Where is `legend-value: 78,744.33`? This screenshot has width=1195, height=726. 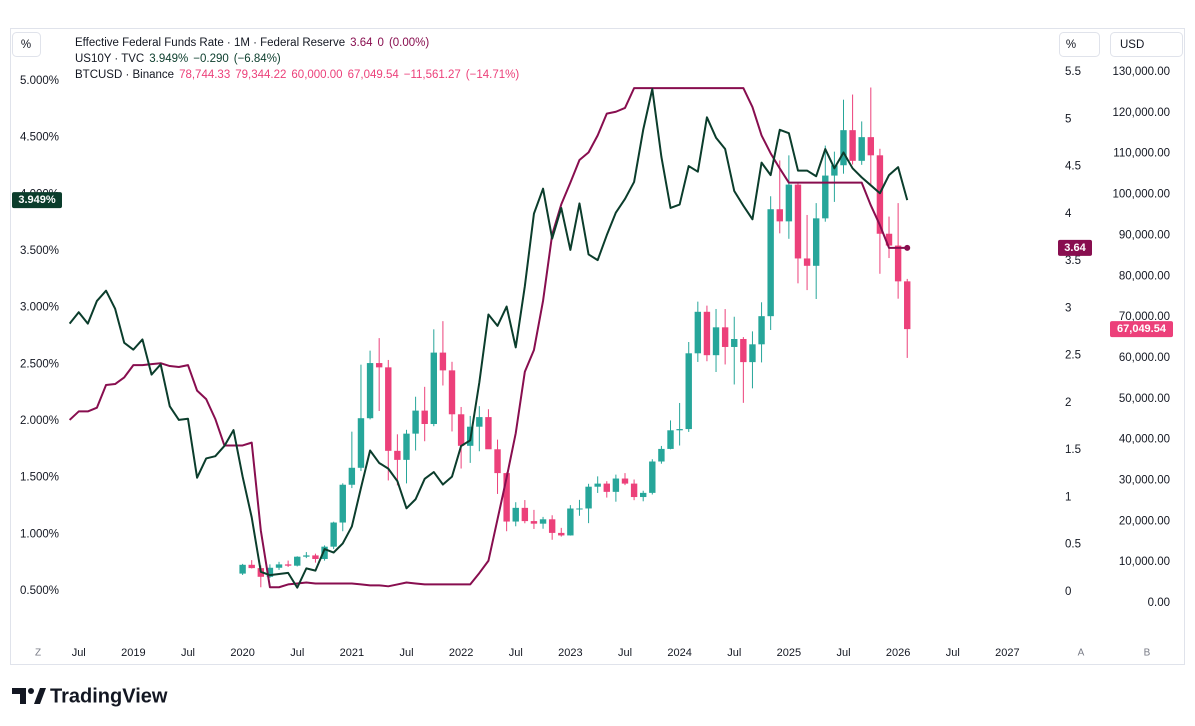
legend-value: 78,744.33 is located at coordinates (205, 75).